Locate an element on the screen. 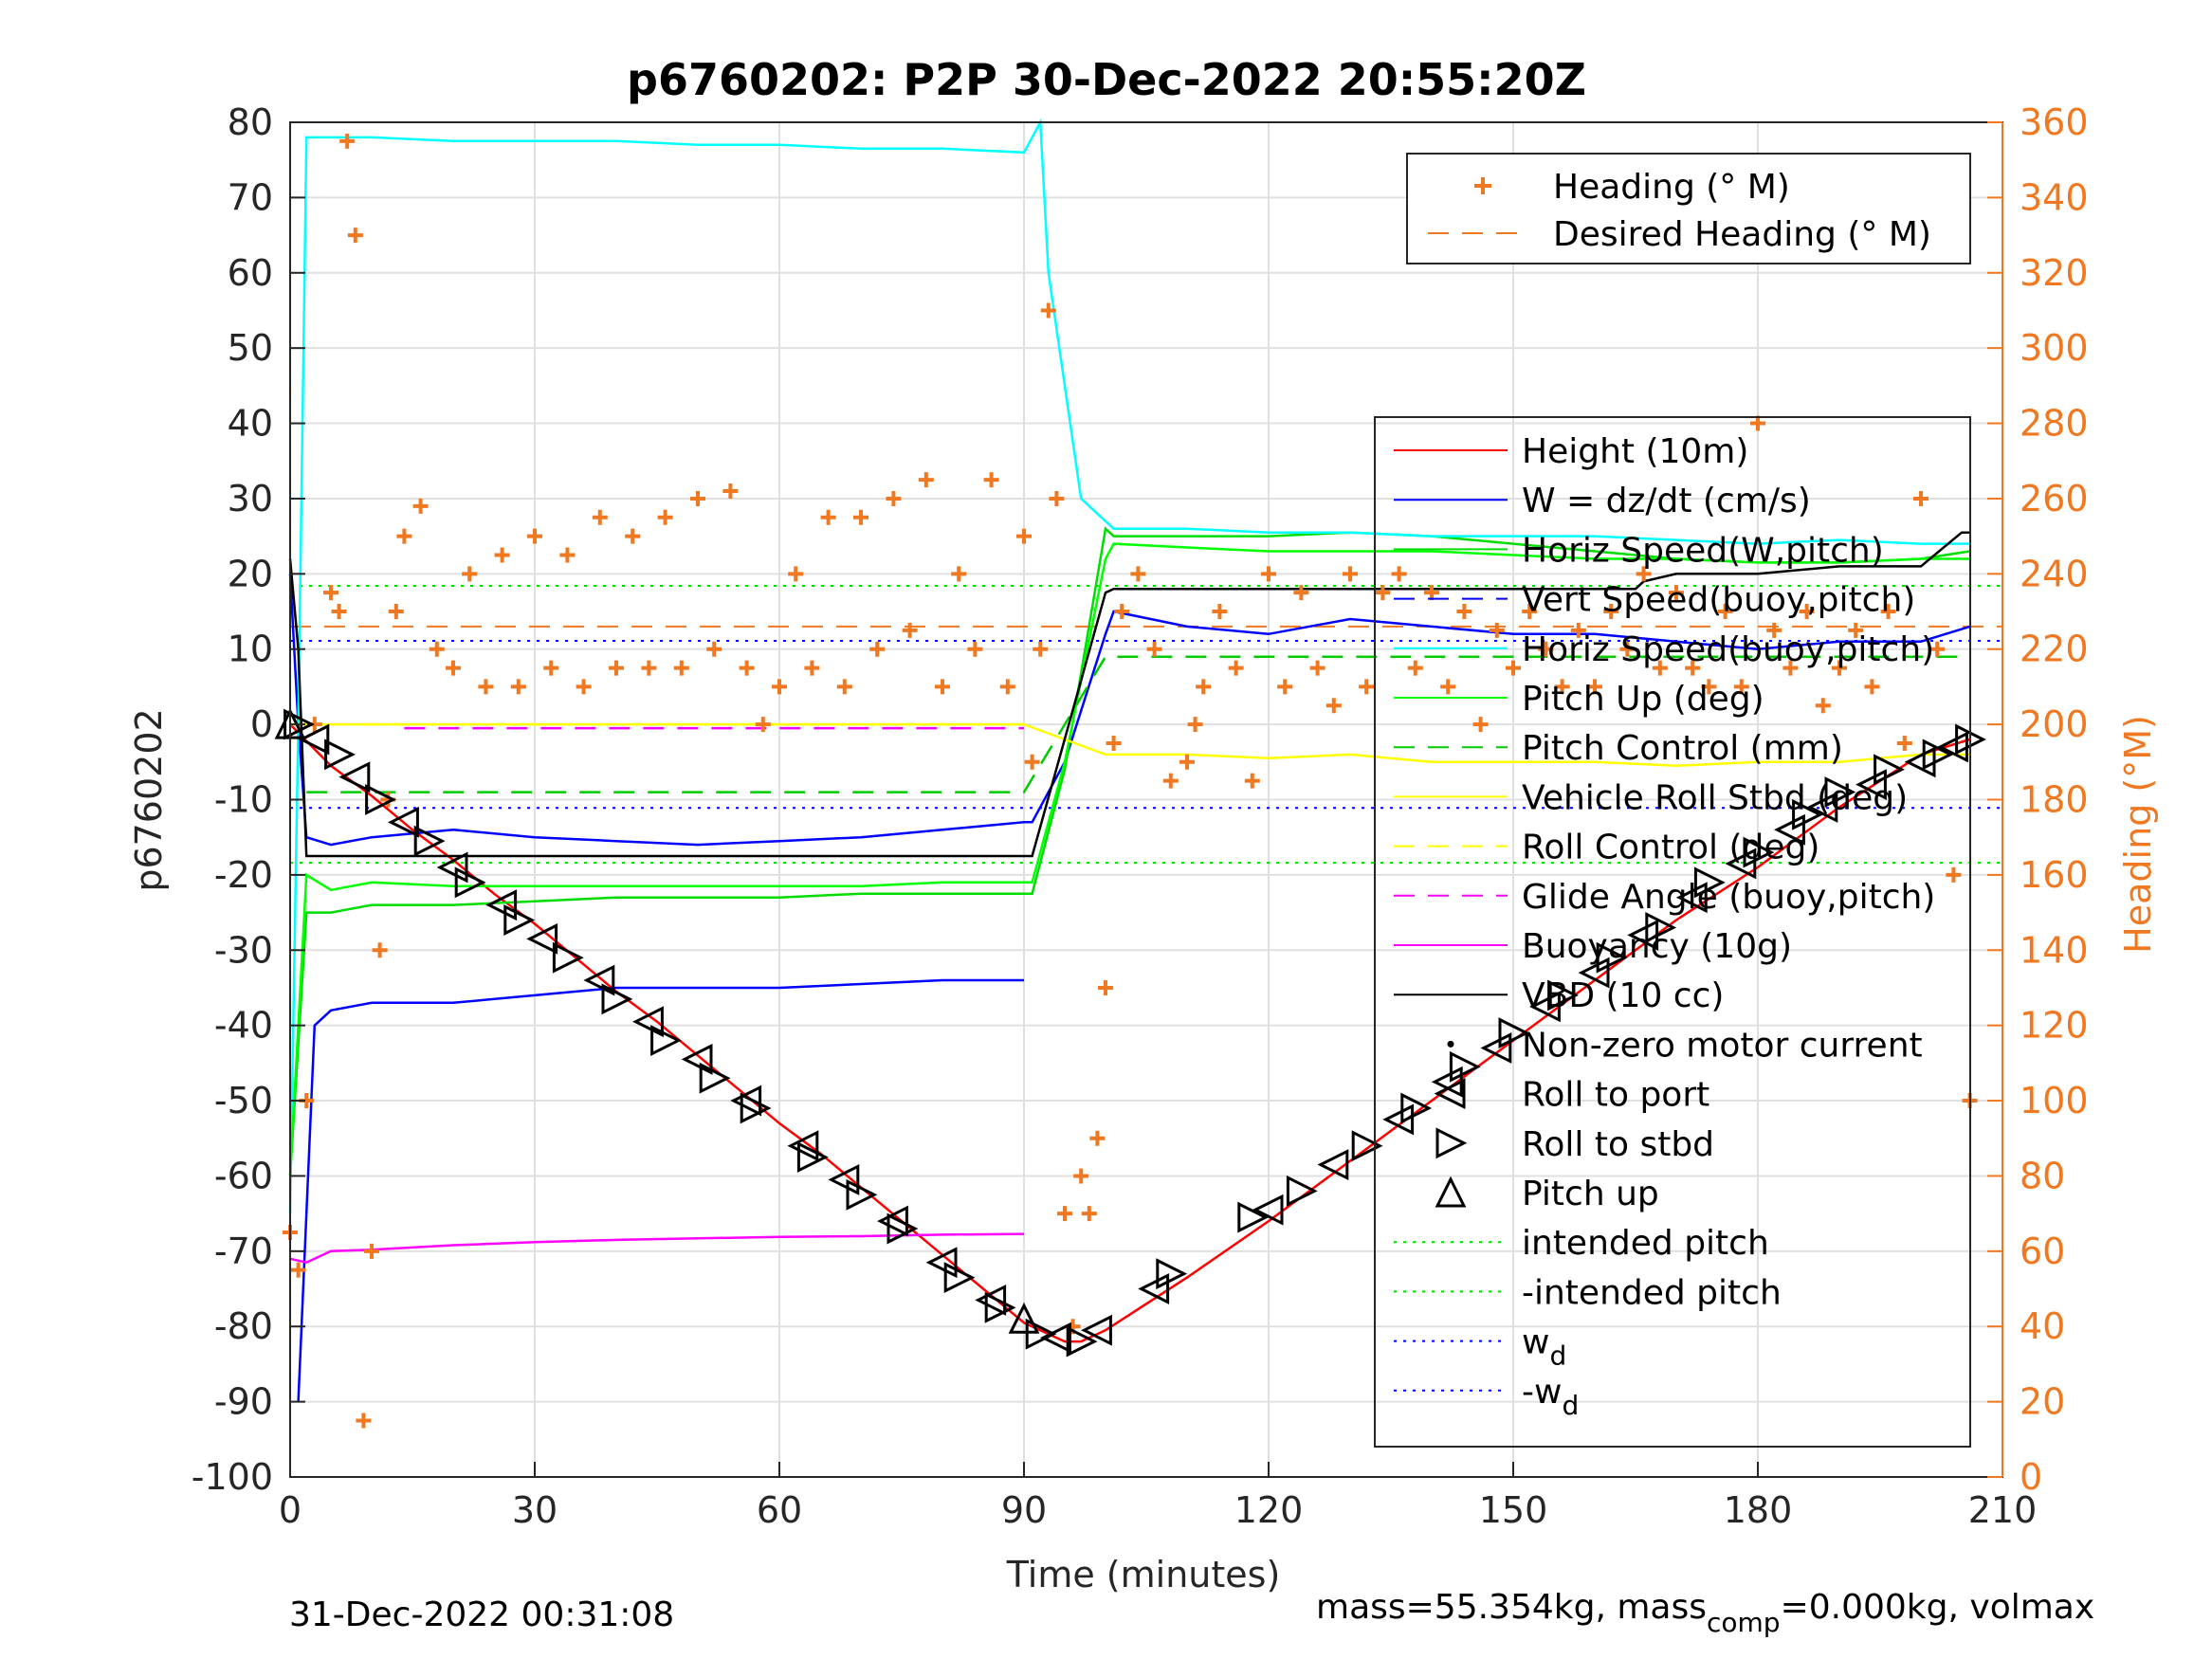 This screenshot has height=1659, width=2212. legend-entry-heading-m: Heading (° M) is located at coordinates (1632, 187).